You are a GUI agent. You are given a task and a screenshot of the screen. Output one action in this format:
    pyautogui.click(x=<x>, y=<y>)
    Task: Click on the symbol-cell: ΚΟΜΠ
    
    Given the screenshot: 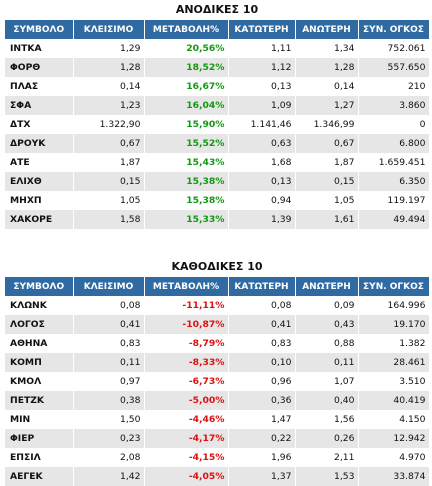 What is the action you would take?
    pyautogui.click(x=39, y=362)
    